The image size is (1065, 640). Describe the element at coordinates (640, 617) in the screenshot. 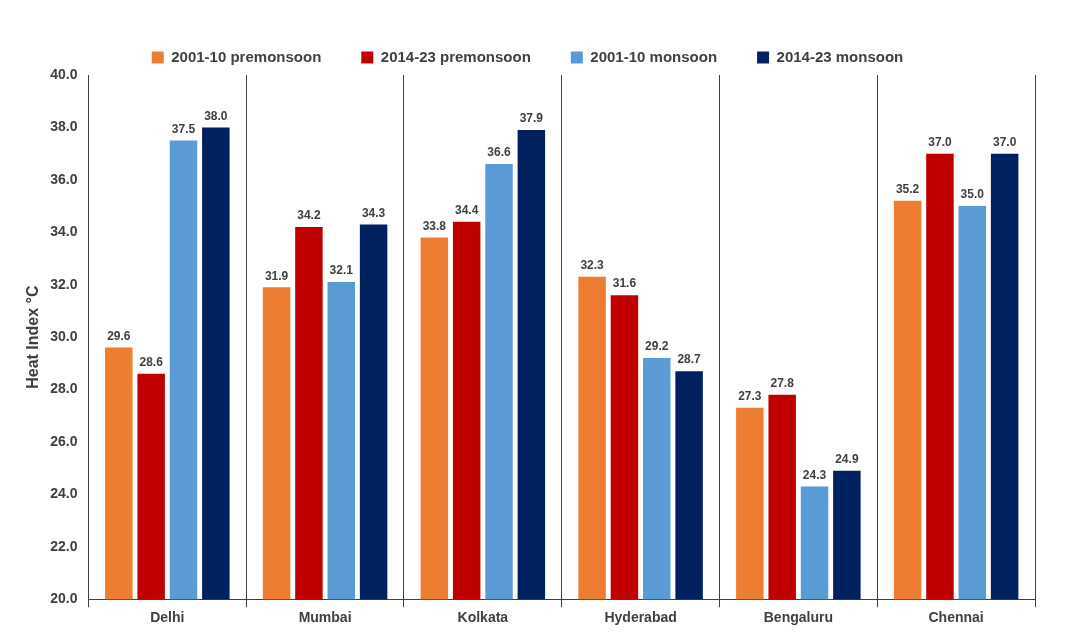

I see `x-tick-label: Hyderabad` at that location.